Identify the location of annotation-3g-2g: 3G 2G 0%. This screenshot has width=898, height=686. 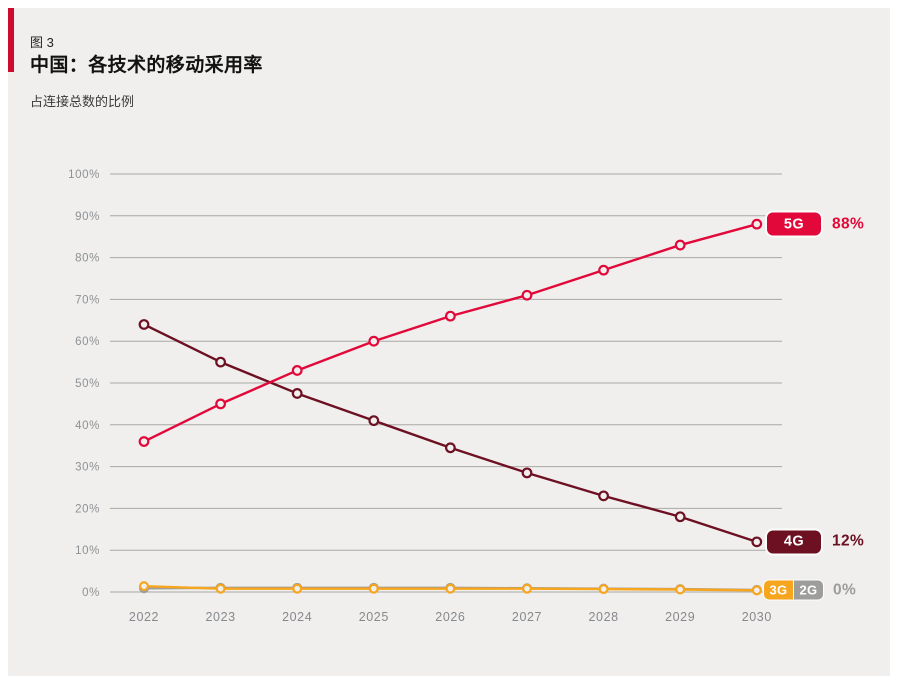
(810, 590).